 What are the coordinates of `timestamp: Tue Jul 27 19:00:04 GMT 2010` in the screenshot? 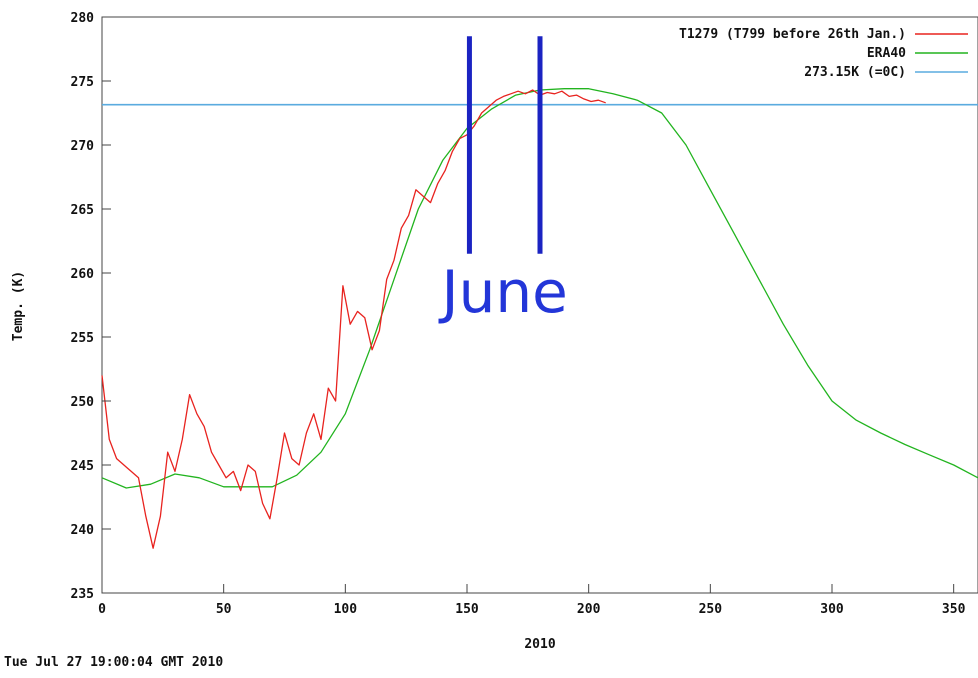 It's located at (114, 662).